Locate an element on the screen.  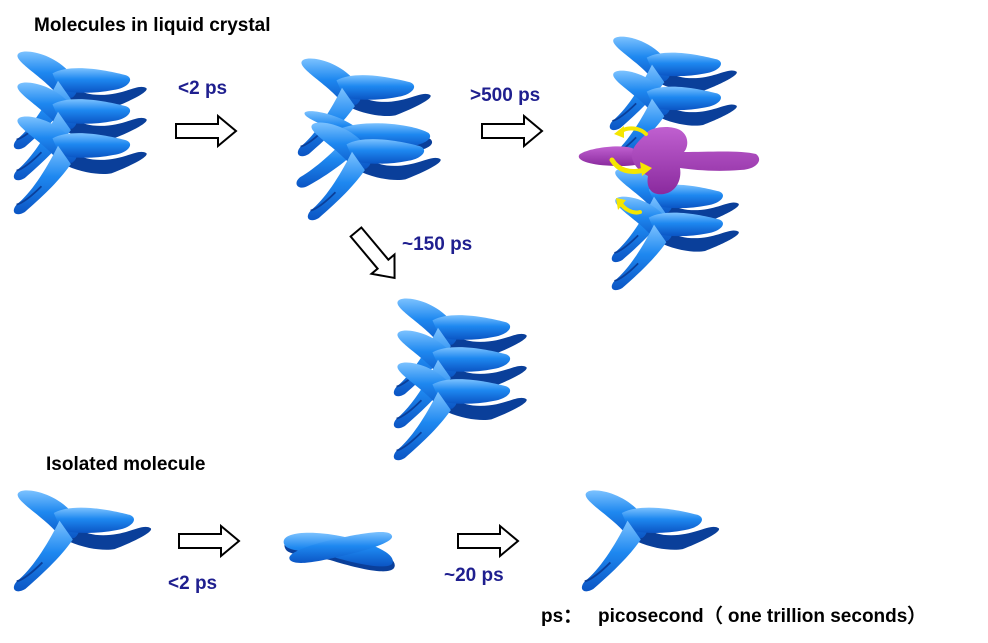
time-label-iso-step2: ~20 ps is located at coordinates (474, 575).